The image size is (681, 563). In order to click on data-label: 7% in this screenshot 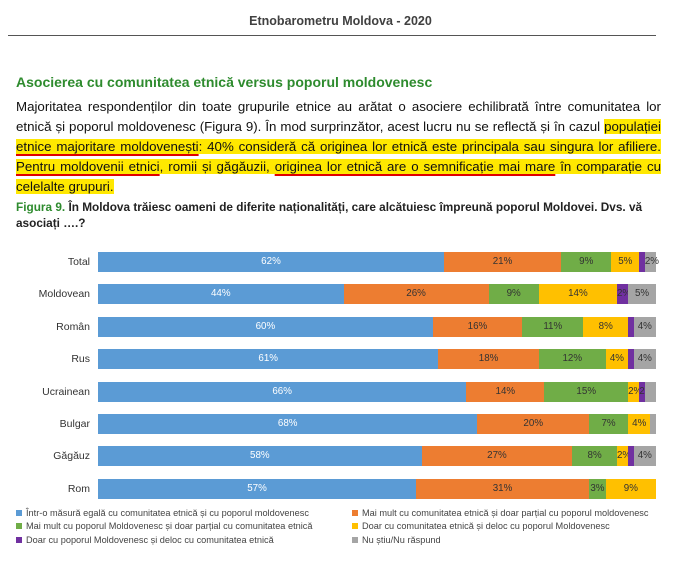, I will do `click(608, 423)`.